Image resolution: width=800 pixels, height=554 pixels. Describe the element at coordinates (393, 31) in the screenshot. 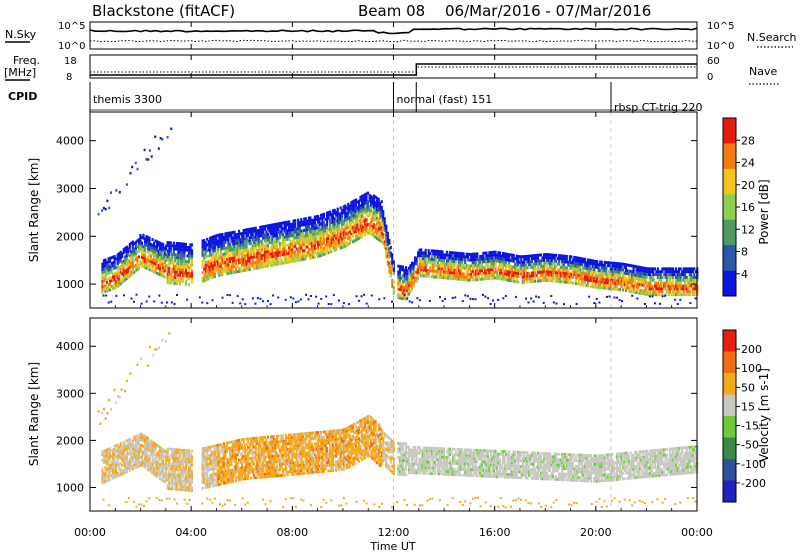

I see `noise-sky-line` at that location.